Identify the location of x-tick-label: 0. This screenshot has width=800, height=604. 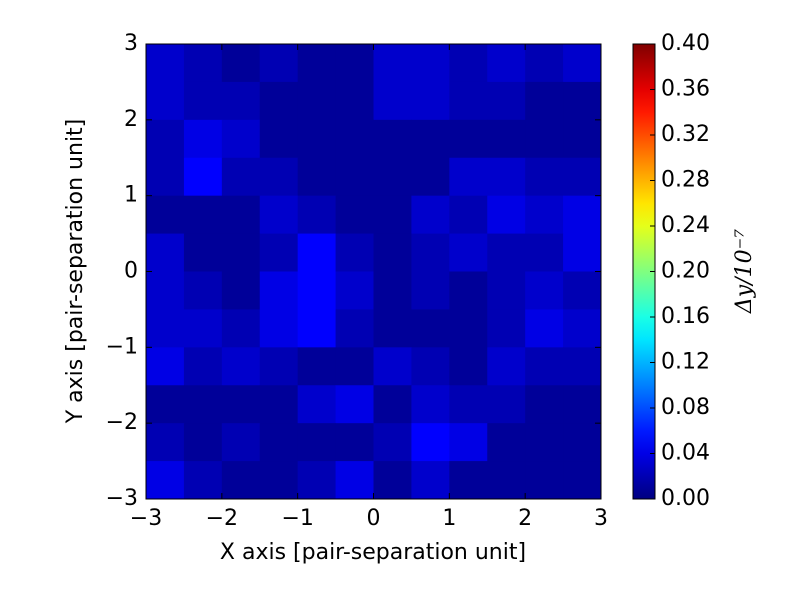
(374, 518).